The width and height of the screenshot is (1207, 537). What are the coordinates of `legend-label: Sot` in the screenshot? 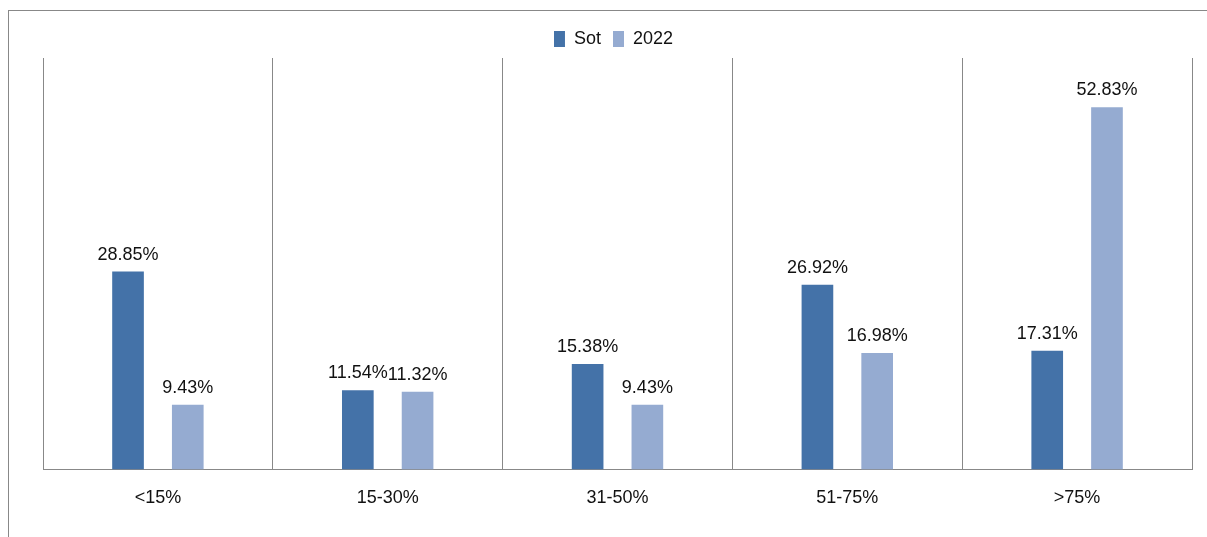 It's located at (587, 37).